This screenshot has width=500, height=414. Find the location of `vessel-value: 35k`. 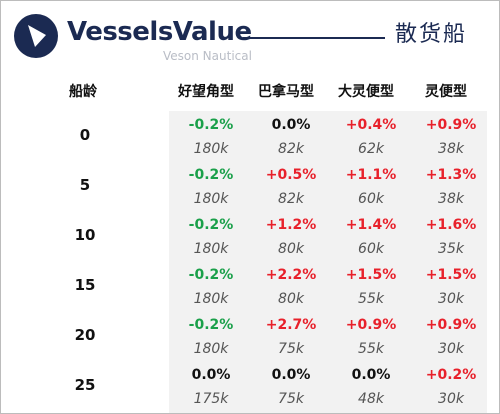

vessel-value: 35k is located at coordinates (451, 249).